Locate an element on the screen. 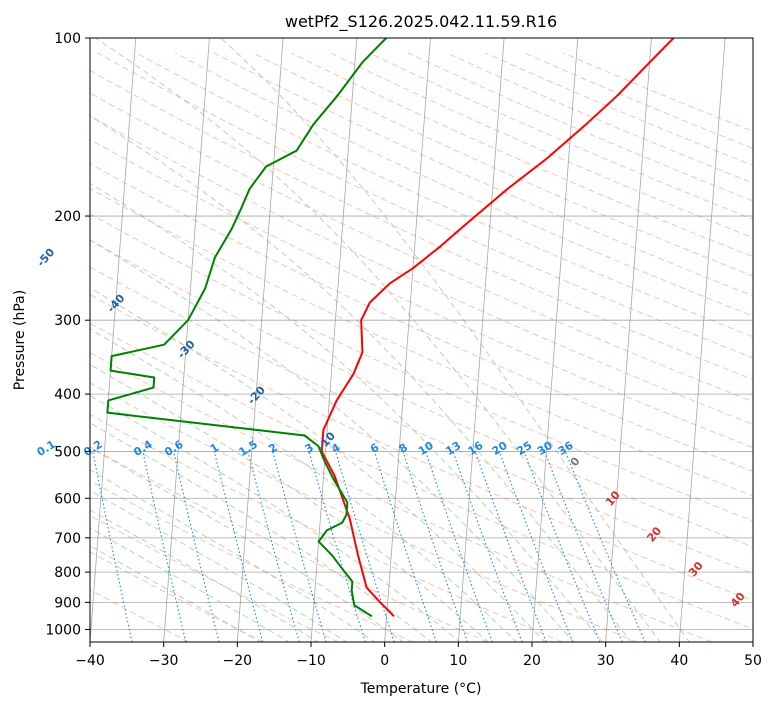  y-tick-label: 900 is located at coordinates (67, 603).